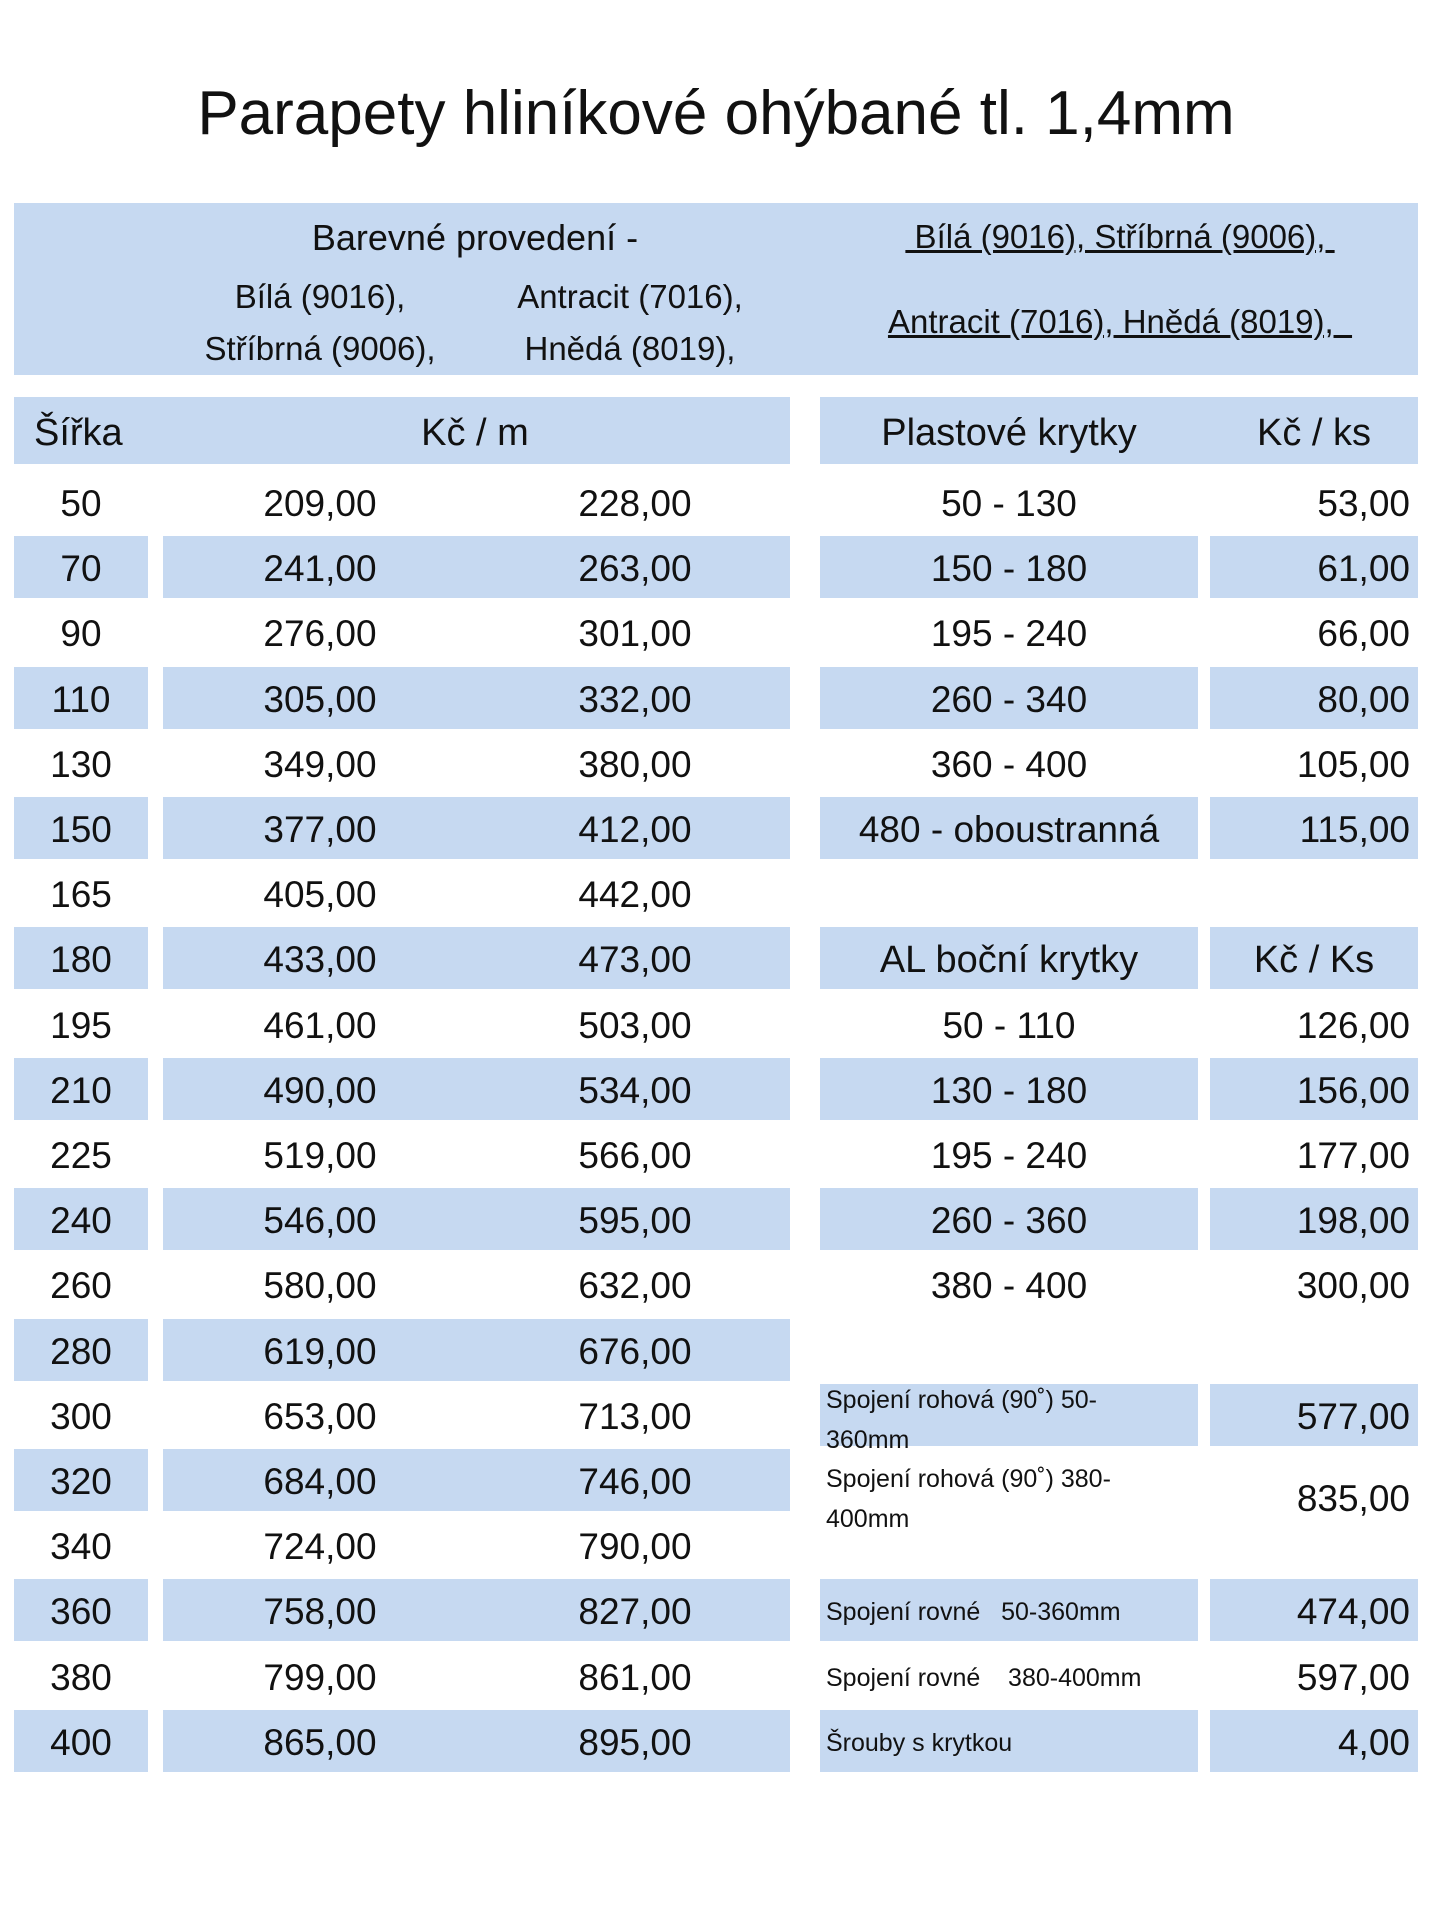 The image size is (1432, 1920). Describe the element at coordinates (635, 1677) in the screenshot. I see `table-row-price-col2: 861,00` at that location.